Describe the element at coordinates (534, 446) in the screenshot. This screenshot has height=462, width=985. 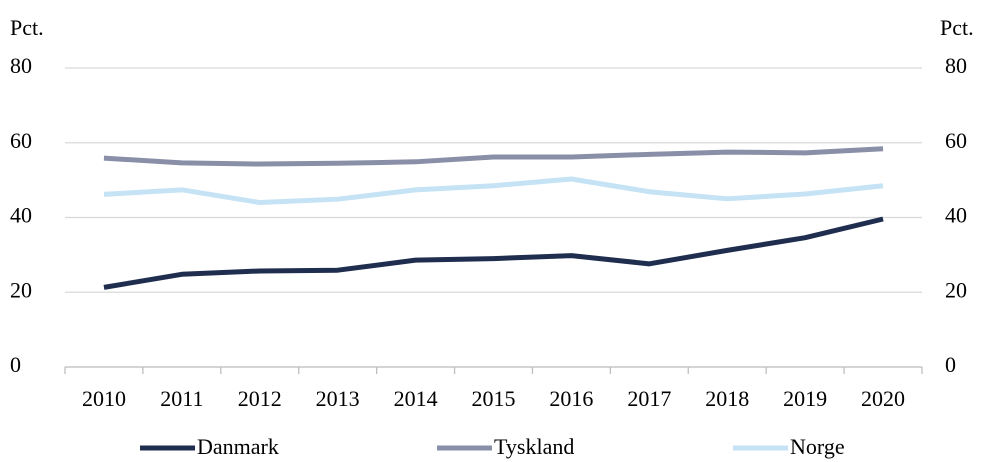
I see `legend-label: Tyskland` at that location.